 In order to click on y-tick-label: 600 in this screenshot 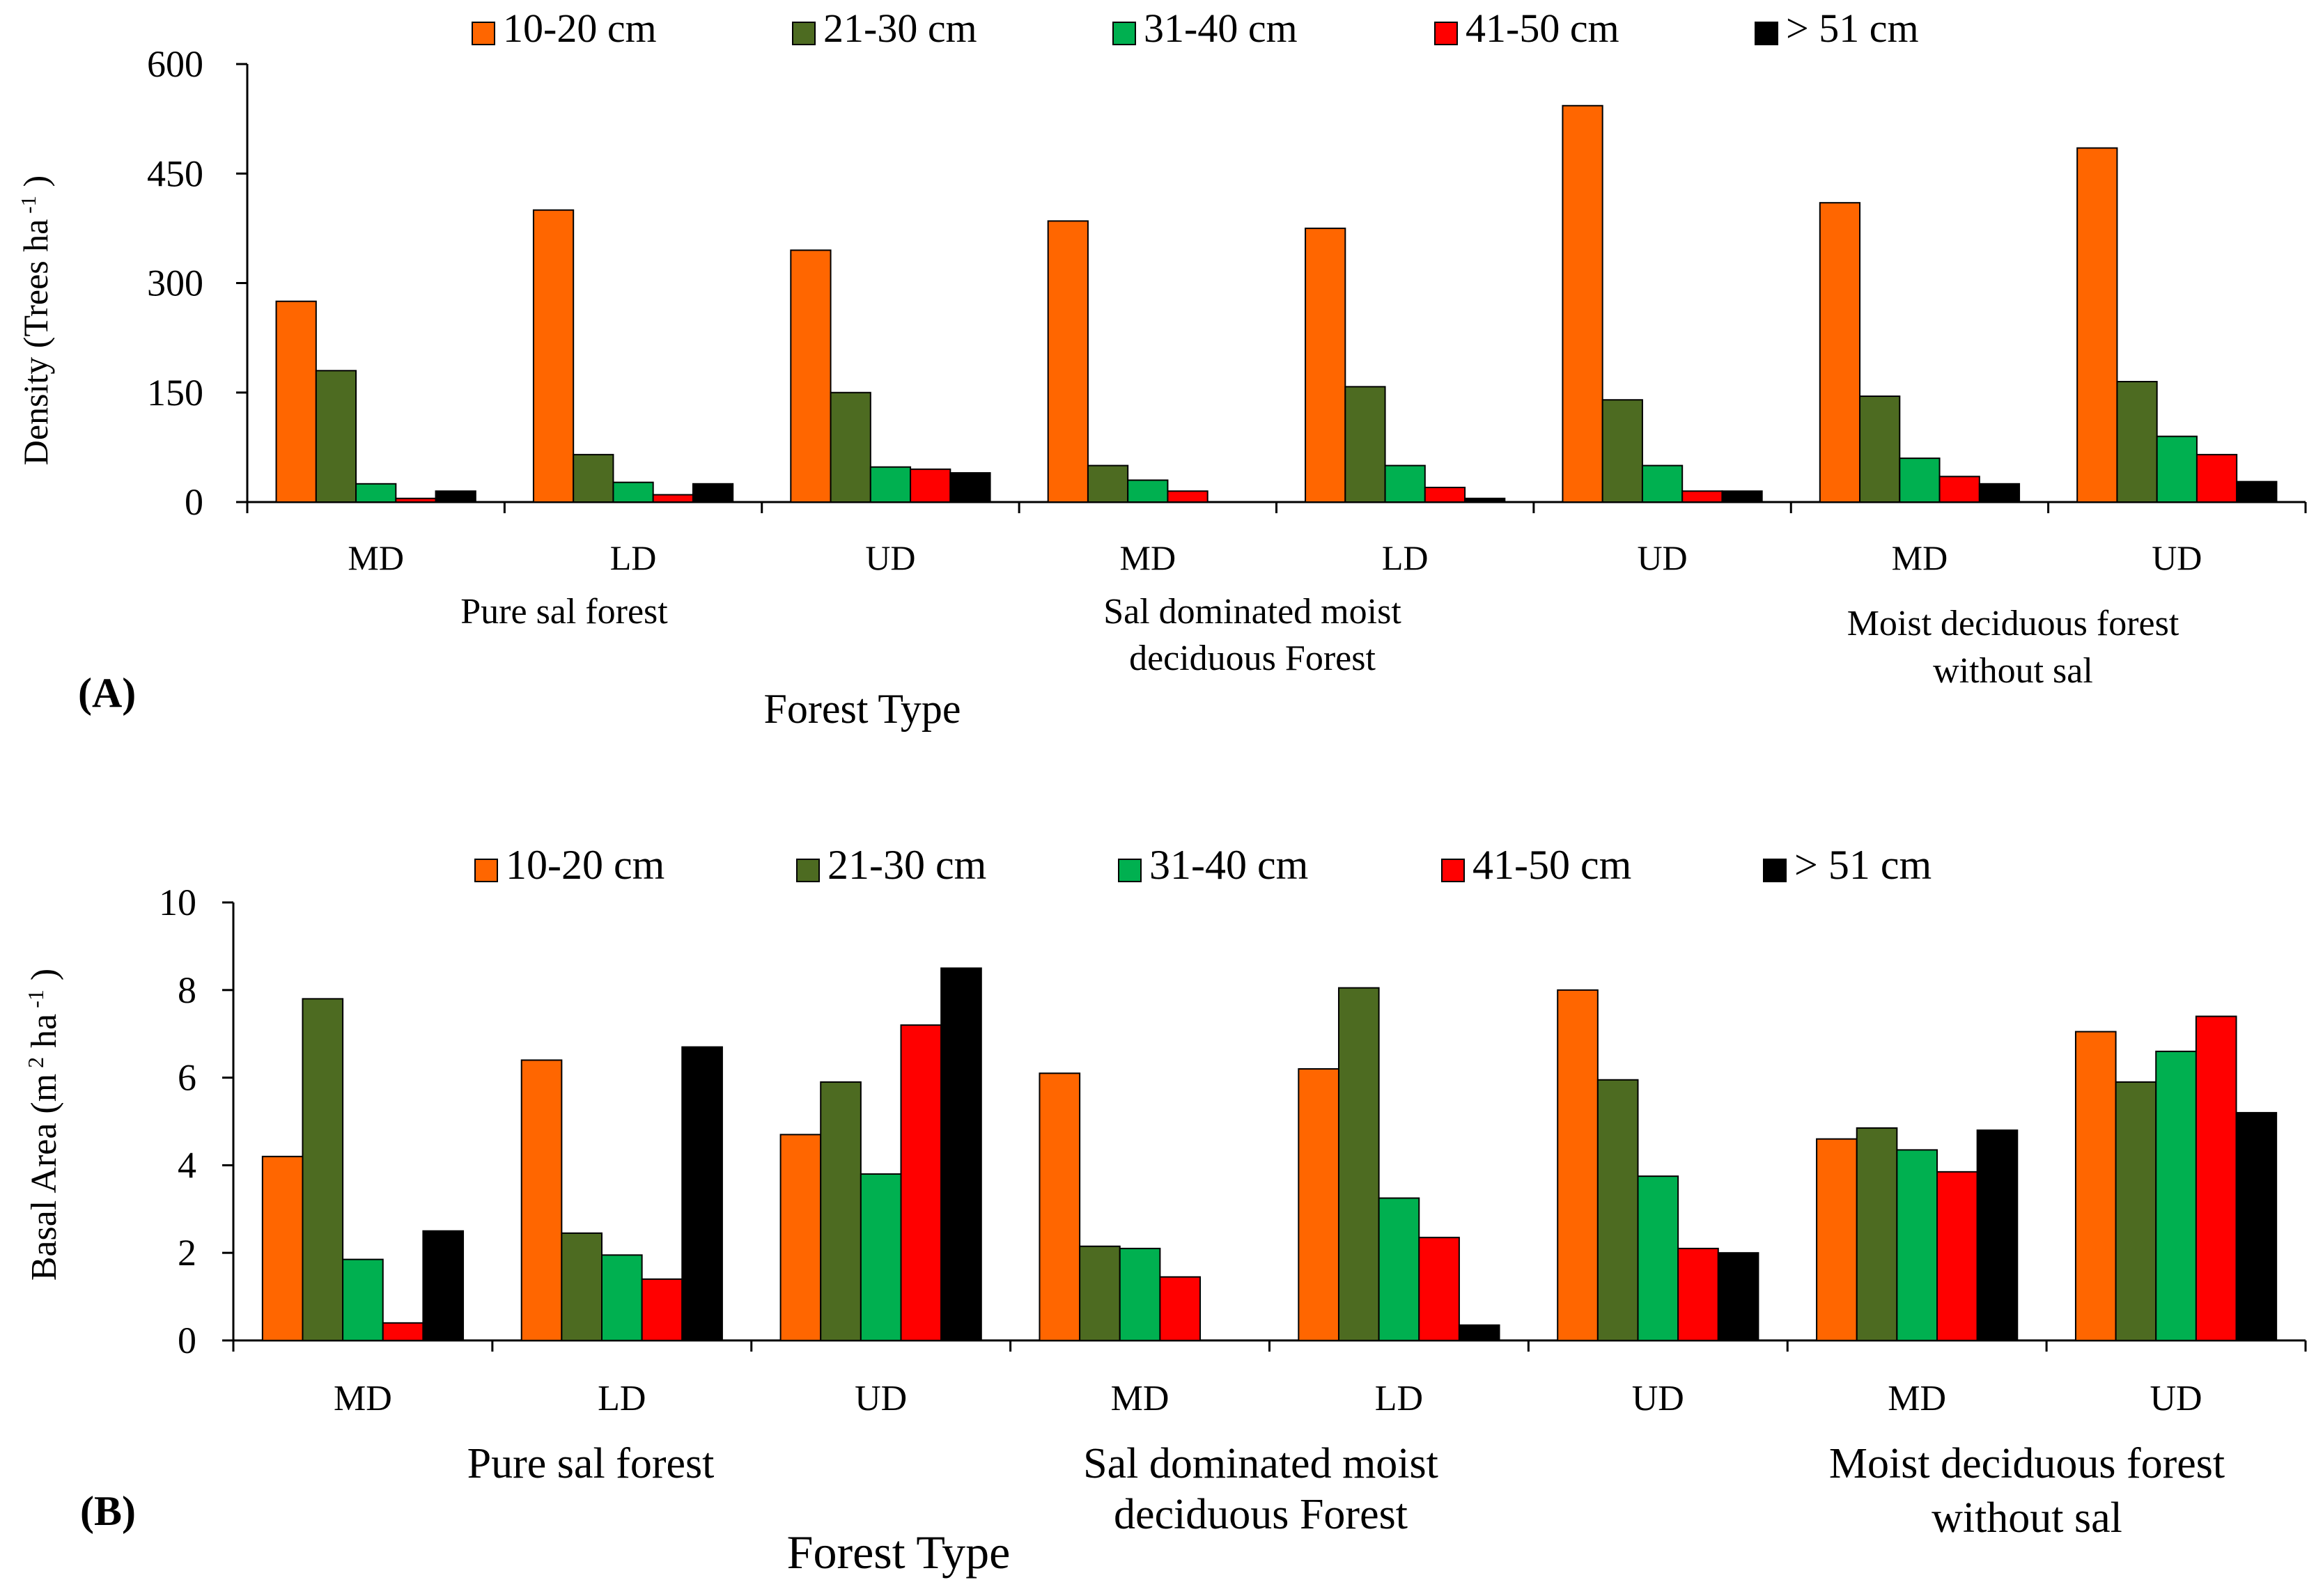, I will do `click(175, 64)`.